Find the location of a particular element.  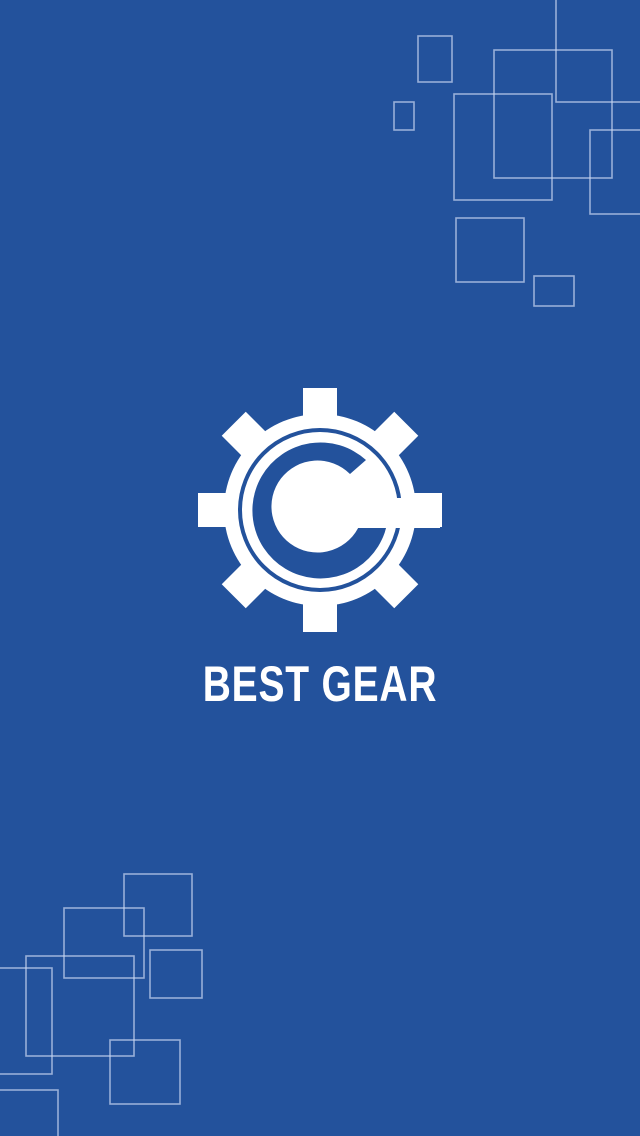

gear-g-logo-icon is located at coordinates (320, 510).